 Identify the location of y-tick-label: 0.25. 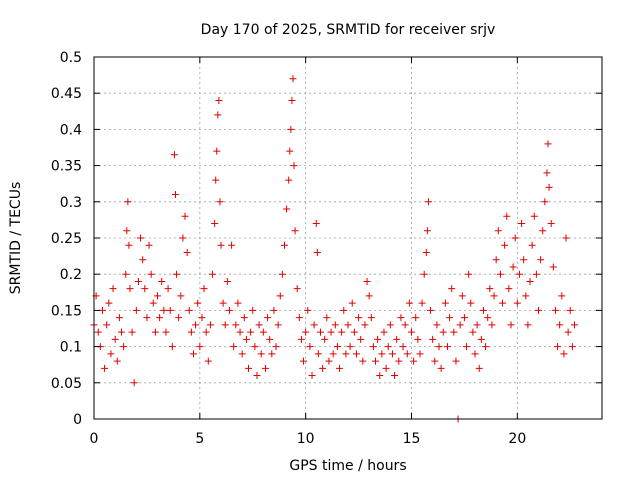
(66, 239).